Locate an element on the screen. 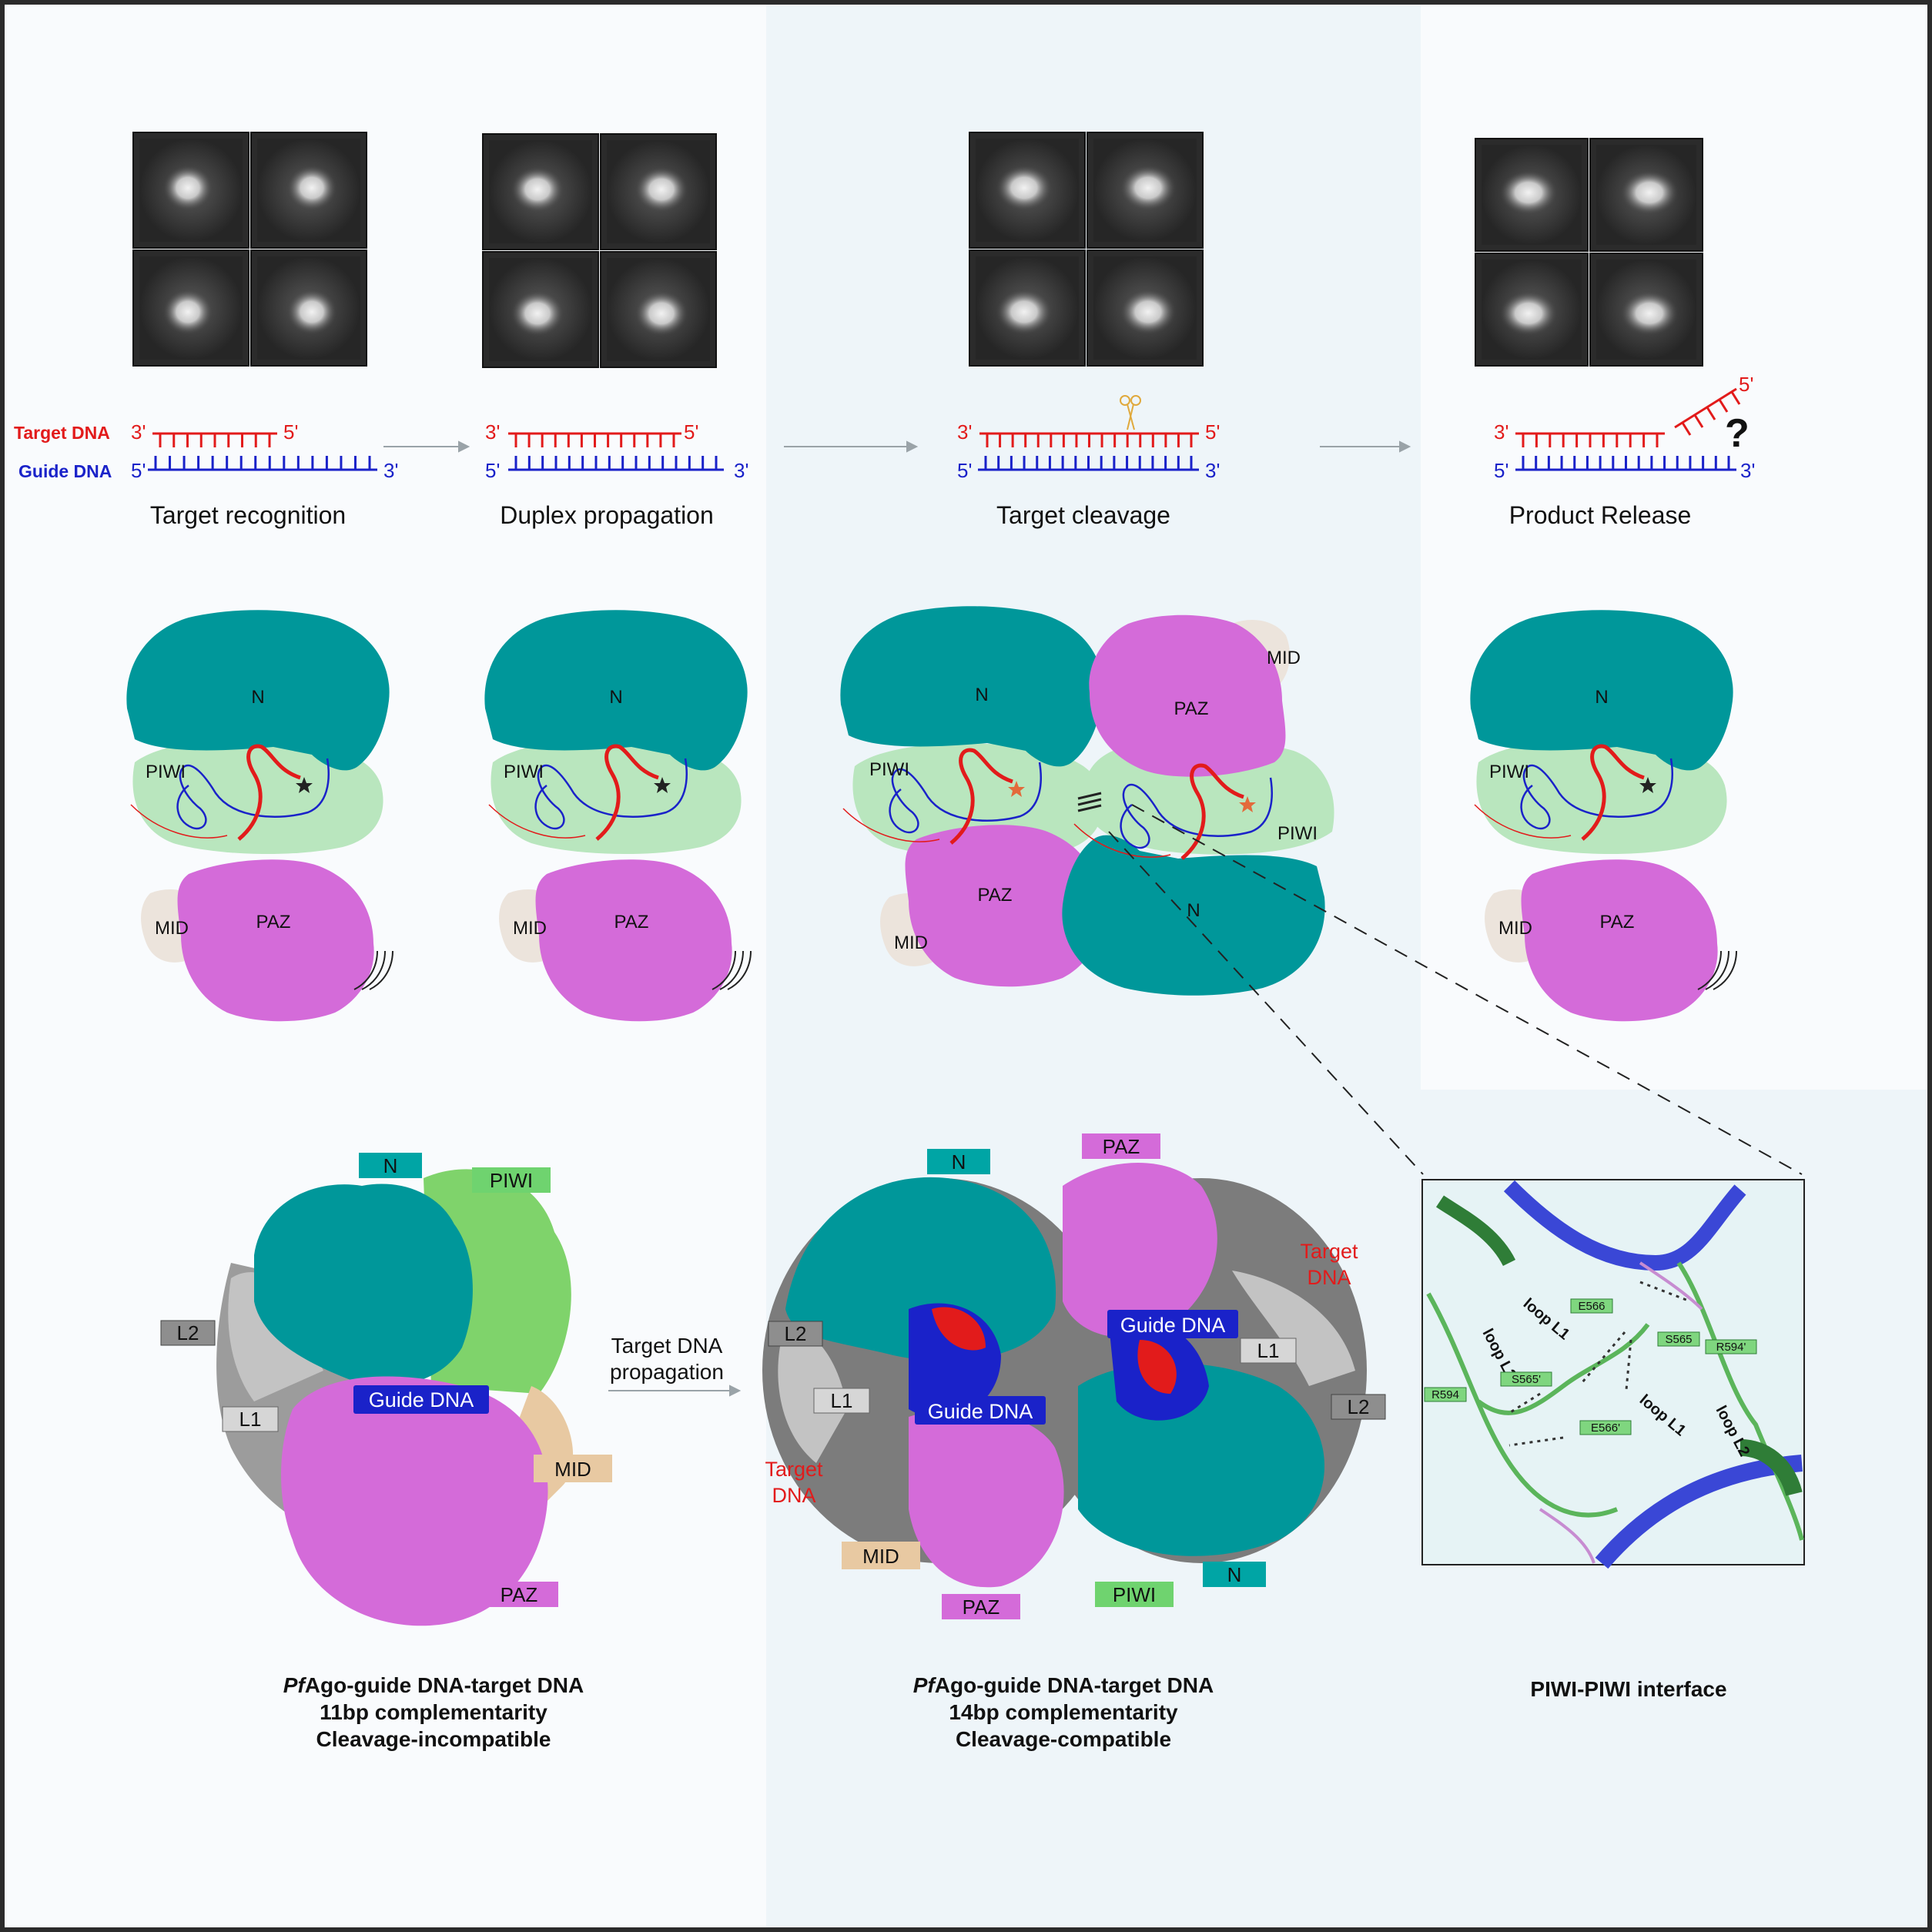 This screenshot has height=1932, width=1932. stage-arrows is located at coordinates (897, 446).